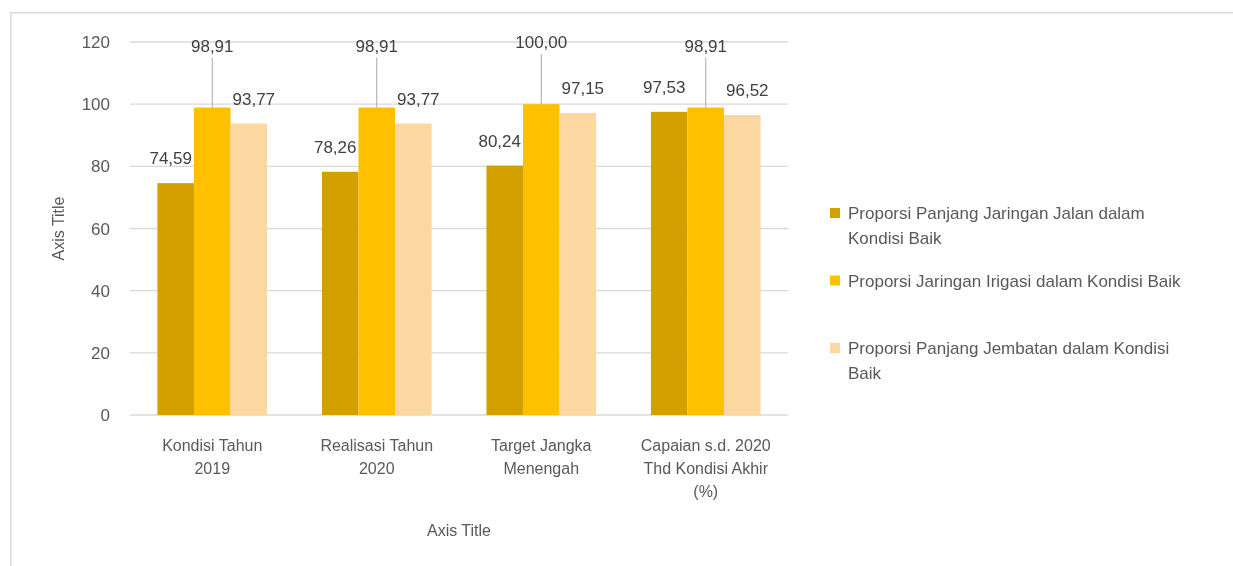 This screenshot has width=1233, height=566. I want to click on x-tick-label: Realisasi Tahun 2020, so click(377, 456).